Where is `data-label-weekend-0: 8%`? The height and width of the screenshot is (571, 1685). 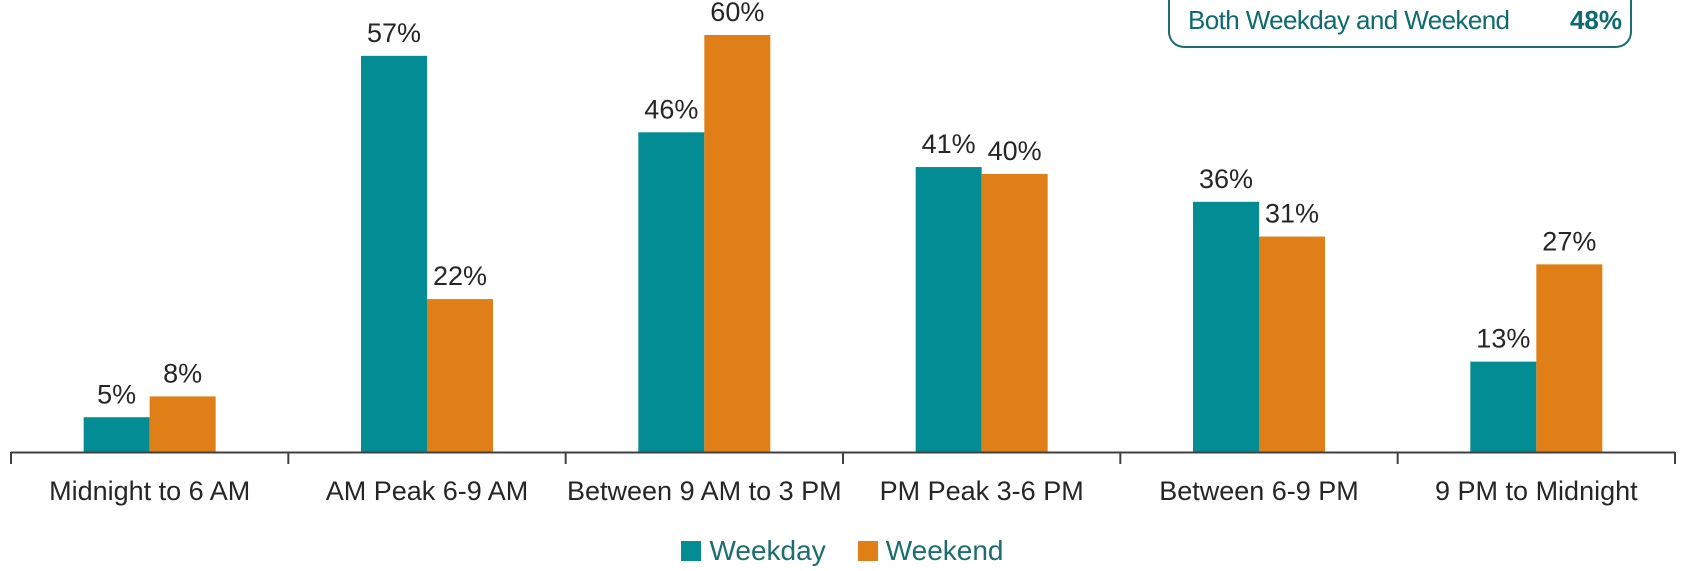 data-label-weekend-0: 8% is located at coordinates (182, 373).